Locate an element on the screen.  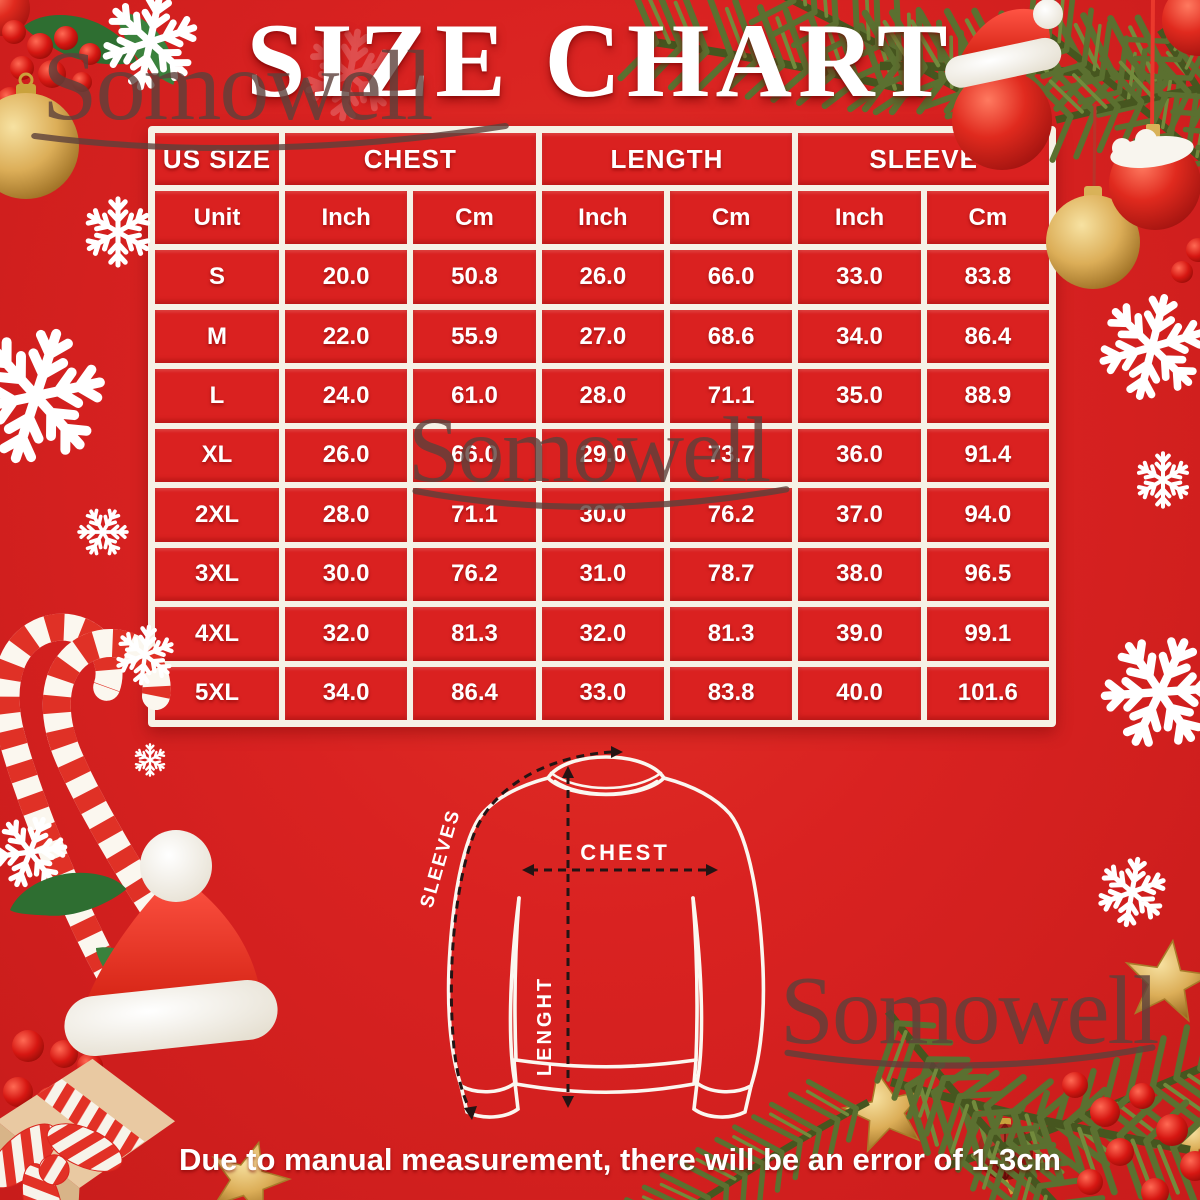
gift-box is located at coordinates (88, 1129).